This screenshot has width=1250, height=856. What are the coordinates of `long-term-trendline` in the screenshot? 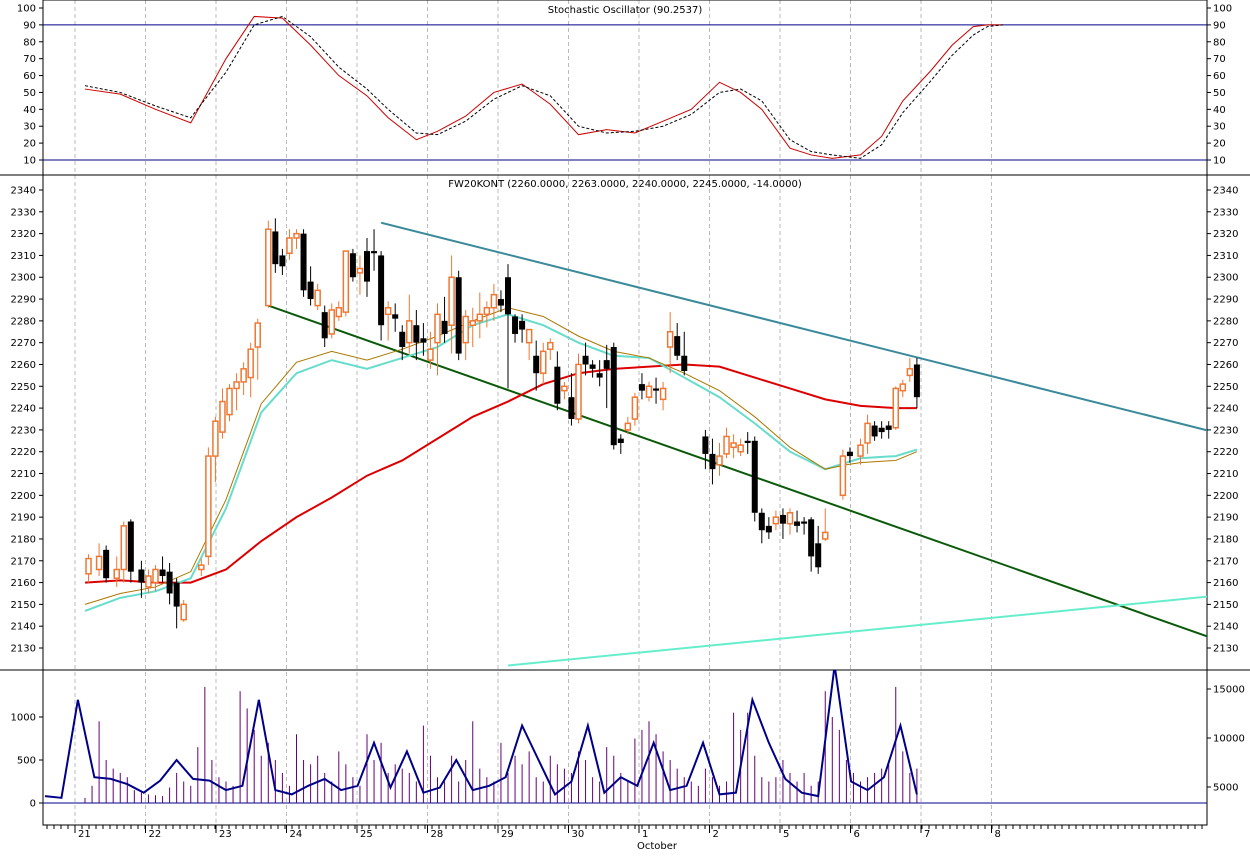 It's located at (857, 631).